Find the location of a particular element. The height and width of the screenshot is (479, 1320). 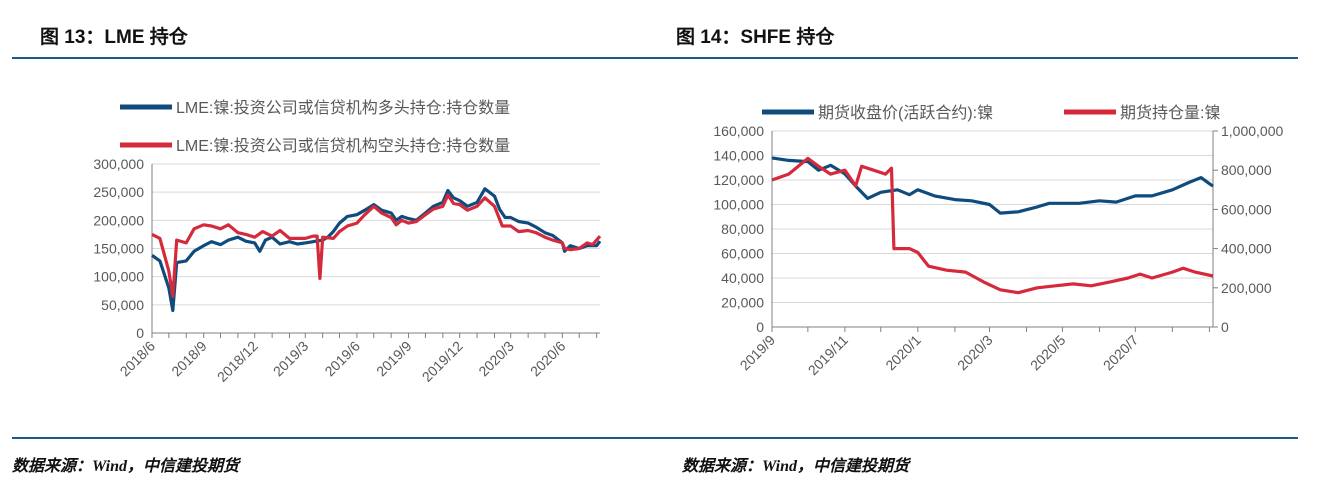

y-tick-label: 50,000 is located at coordinates (122, 305).